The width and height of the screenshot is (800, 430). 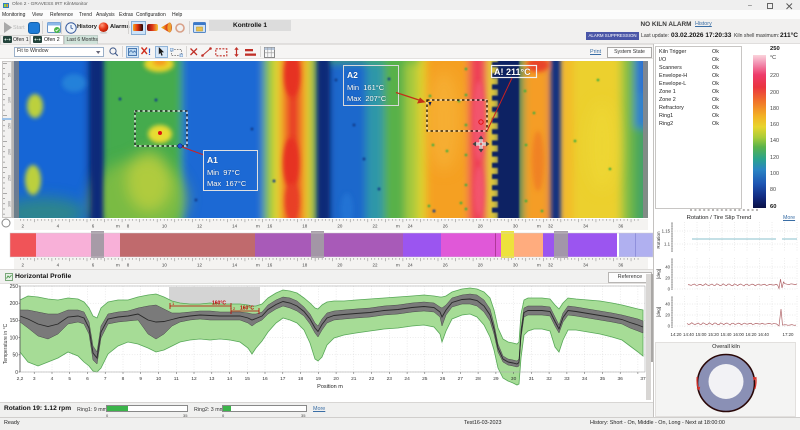 What do you see at coordinates (667, 304) in the screenshot?
I see `svg-text: 40` at bounding box center [667, 304].